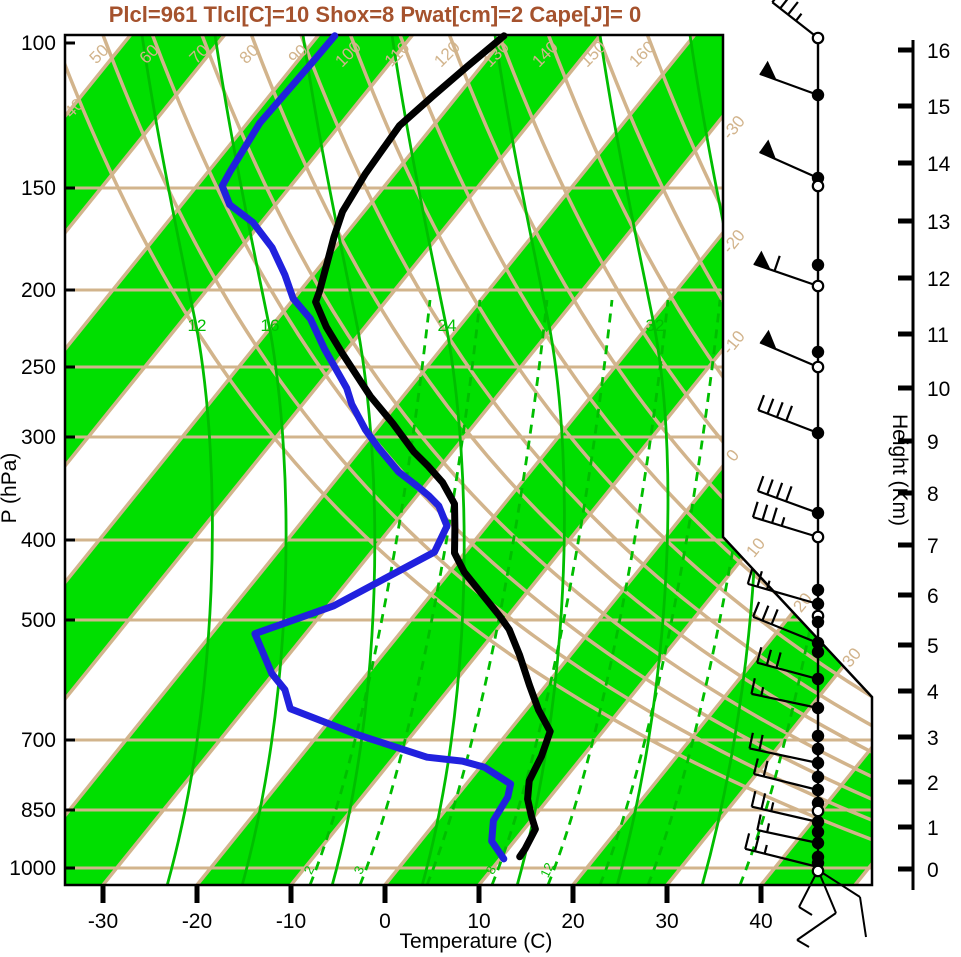 The height and width of the screenshot is (957, 961). I want to click on temperature-tick-label: 40, so click(760, 921).